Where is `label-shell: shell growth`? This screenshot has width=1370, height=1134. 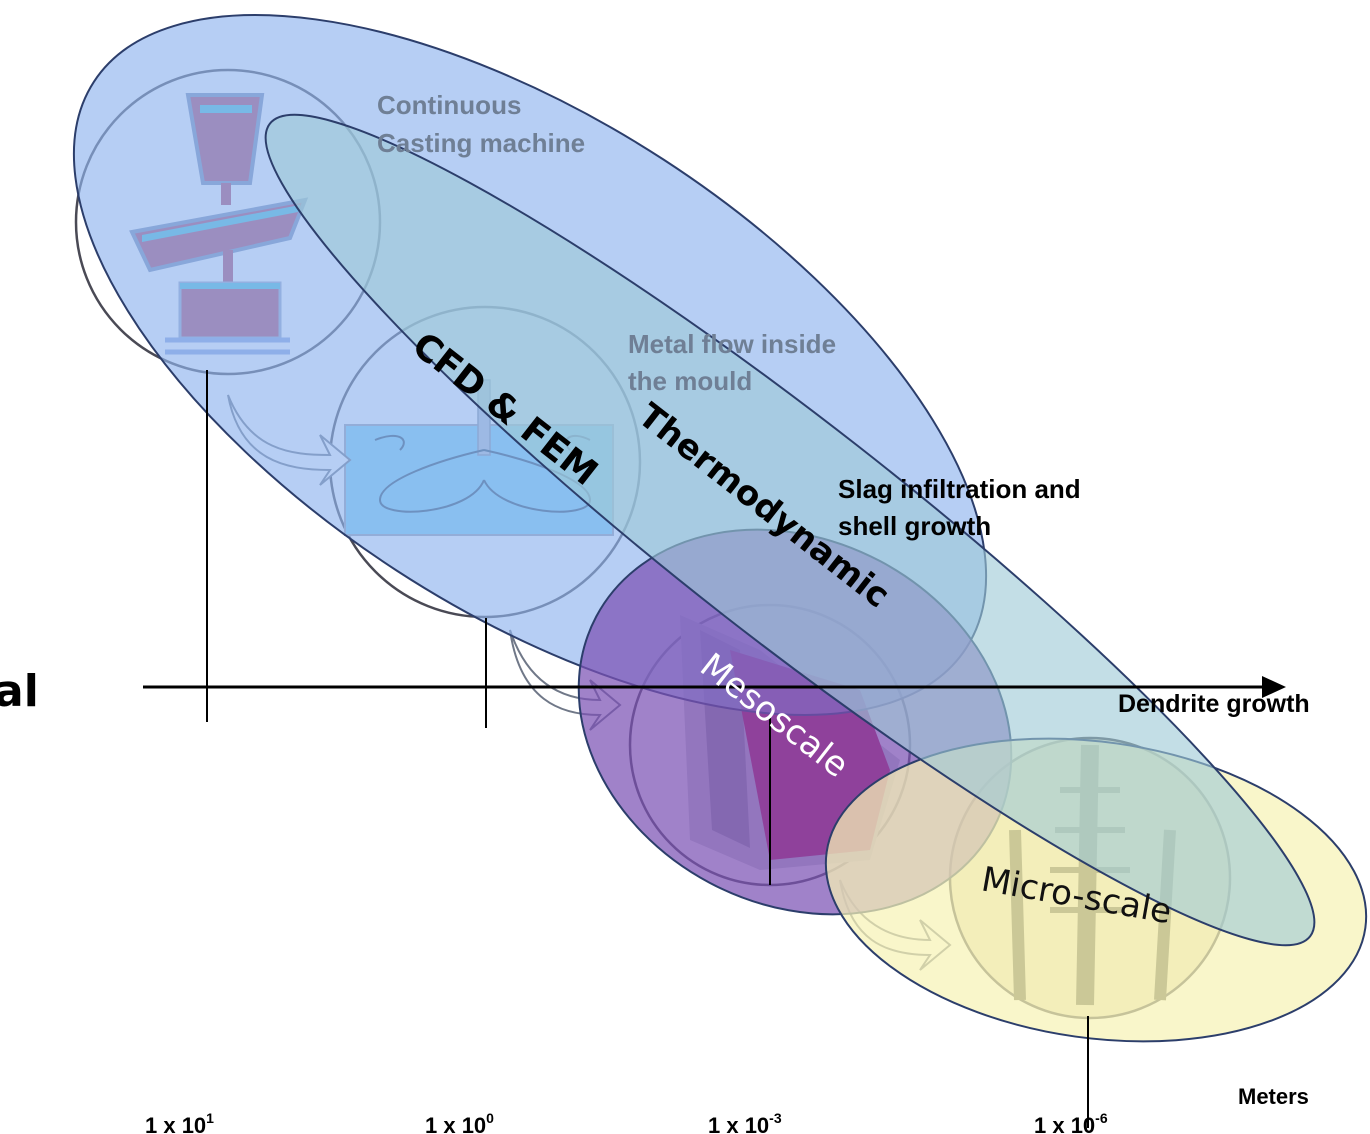 label-shell: shell growth is located at coordinates (914, 526).